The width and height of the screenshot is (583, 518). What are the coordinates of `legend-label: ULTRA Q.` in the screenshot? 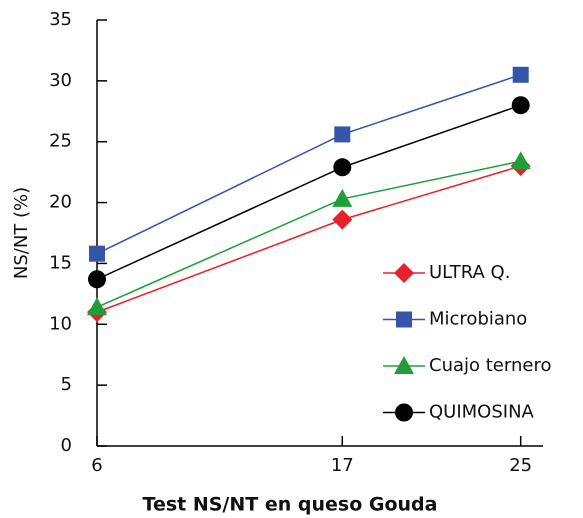 It's located at (469, 272).